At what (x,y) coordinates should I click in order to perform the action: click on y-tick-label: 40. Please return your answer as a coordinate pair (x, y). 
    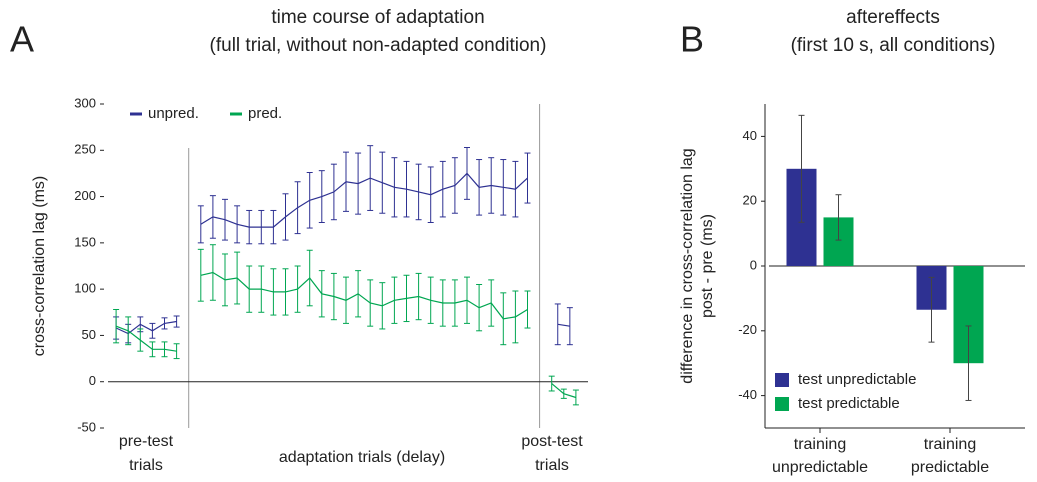
    Looking at the image, I should click on (750, 135).